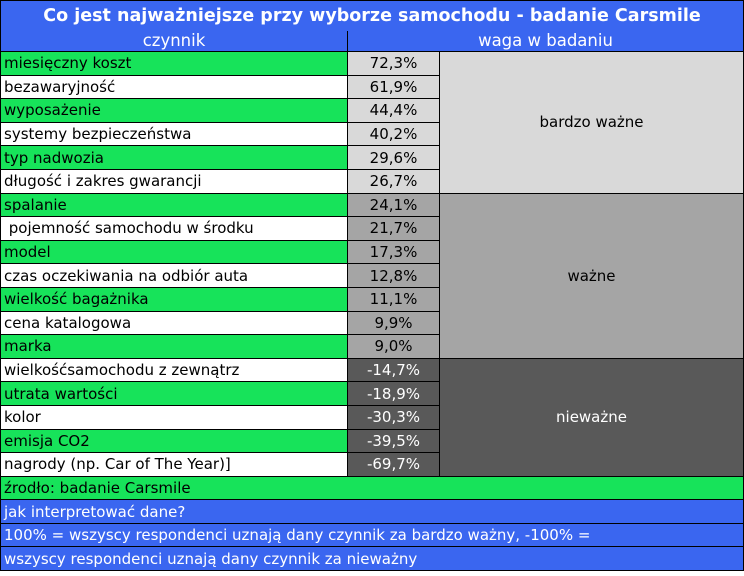 This screenshot has width=744, height=576. I want to click on table-row: utrata wartości -18,9%, so click(372, 393).